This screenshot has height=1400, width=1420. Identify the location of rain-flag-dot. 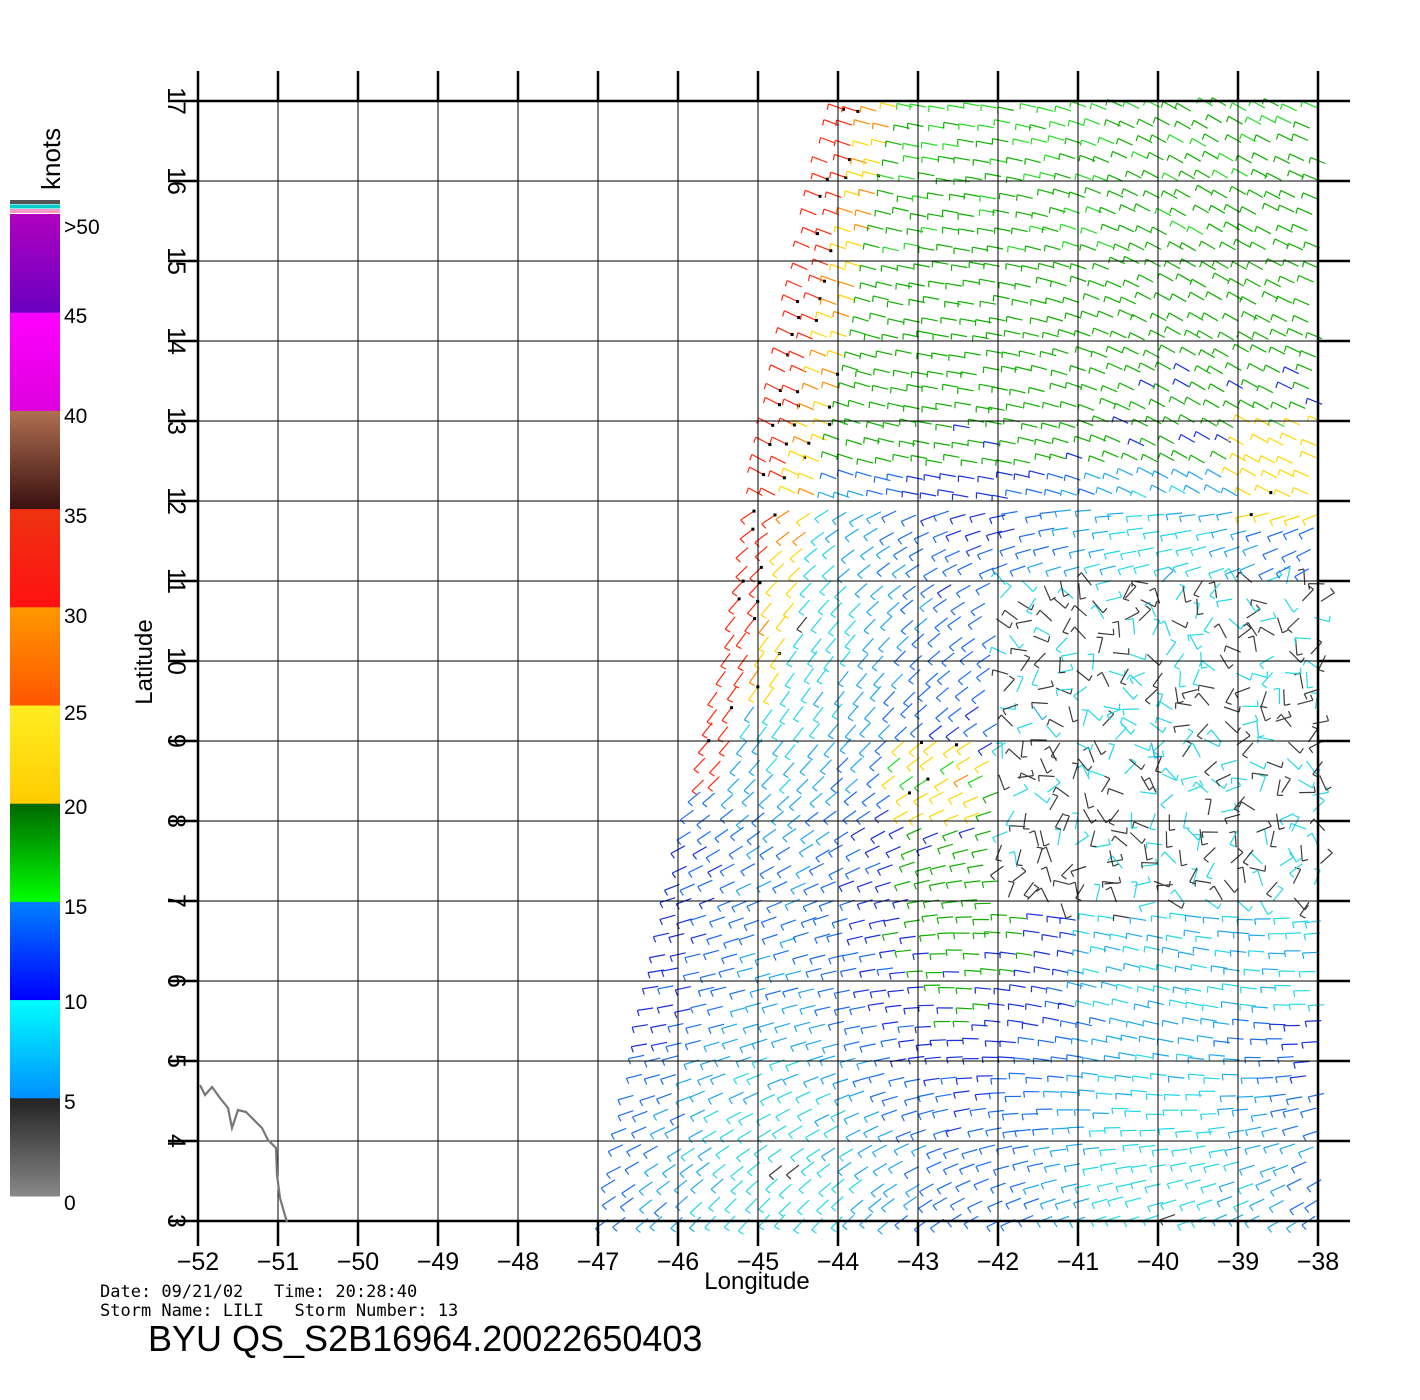
(921, 742).